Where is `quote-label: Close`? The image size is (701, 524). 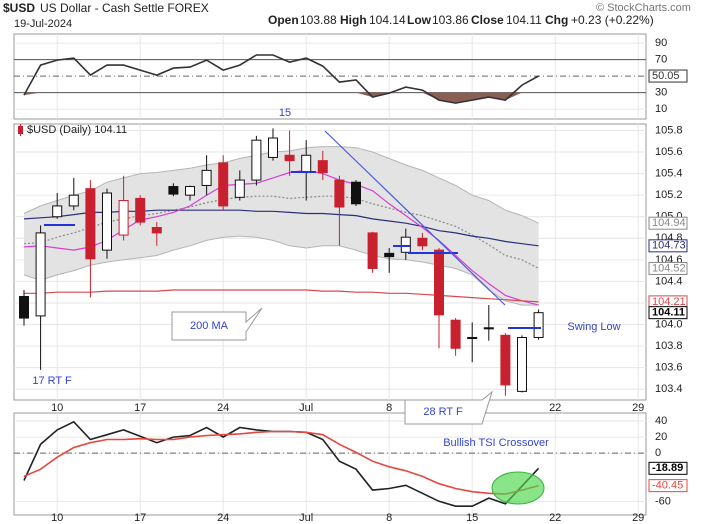
quote-label: Close is located at coordinates (487, 20).